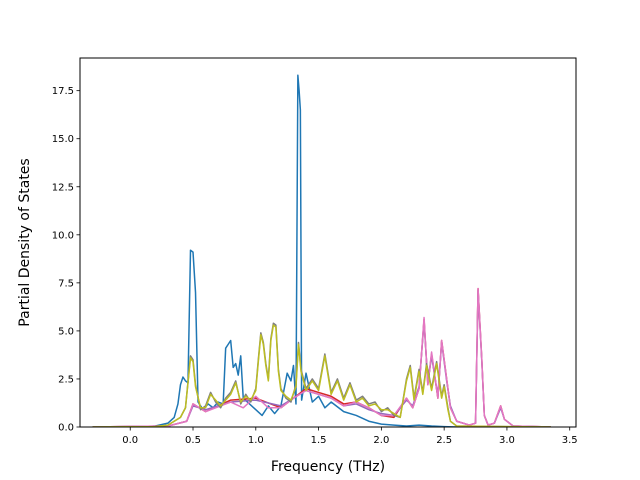  What do you see at coordinates (66, 379) in the screenshot?
I see `y-tick-label: 2.5` at bounding box center [66, 379].